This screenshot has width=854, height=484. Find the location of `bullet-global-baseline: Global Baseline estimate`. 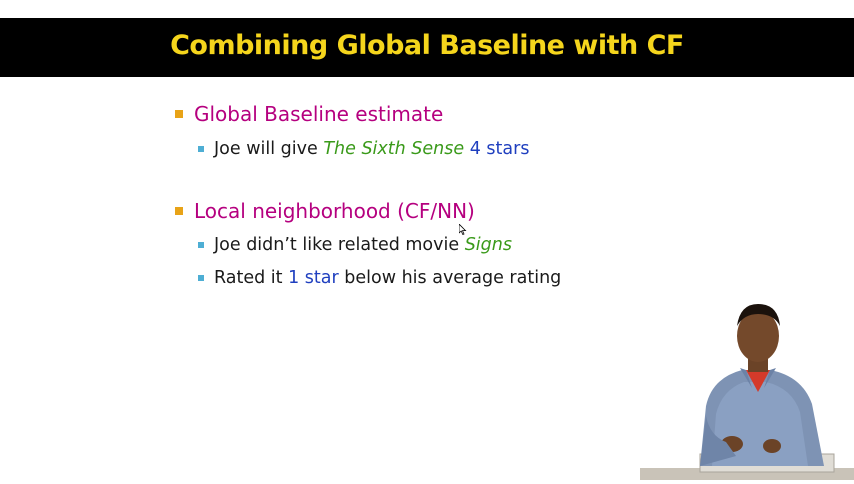

bullet-global-baseline: Global Baseline estimate is located at coordinates (309, 114).